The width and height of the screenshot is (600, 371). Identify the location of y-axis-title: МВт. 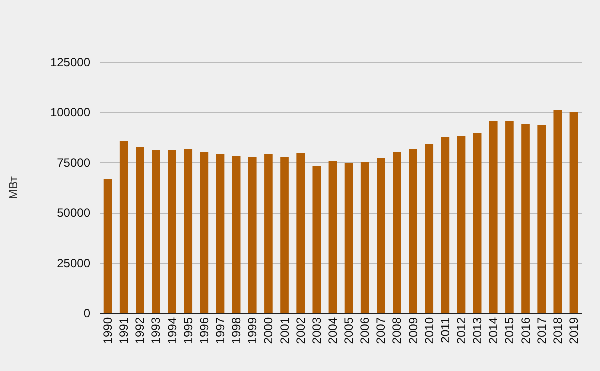
(13, 188).